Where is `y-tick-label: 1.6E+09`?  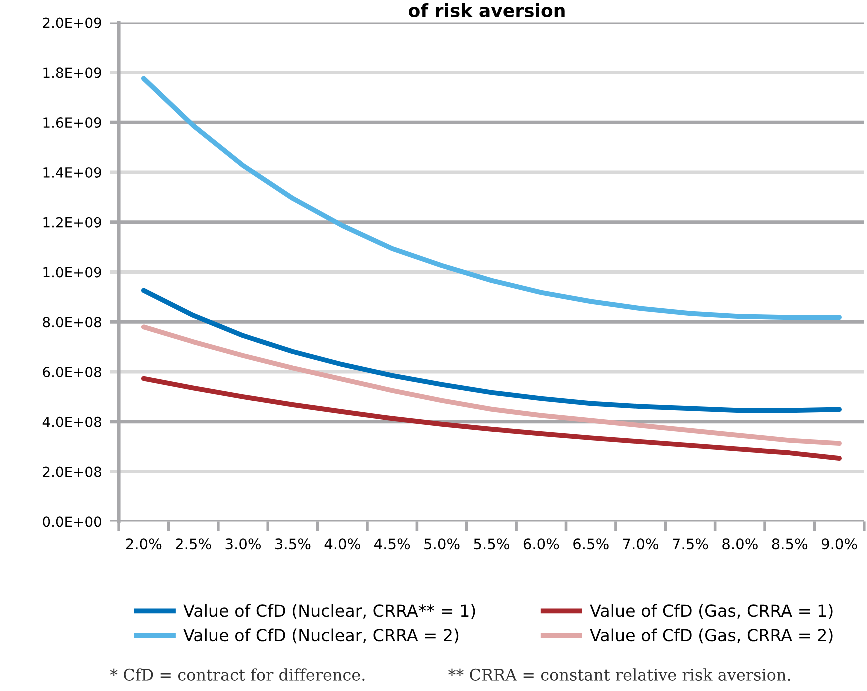 y-tick-label: 1.6E+09 is located at coordinates (73, 123).